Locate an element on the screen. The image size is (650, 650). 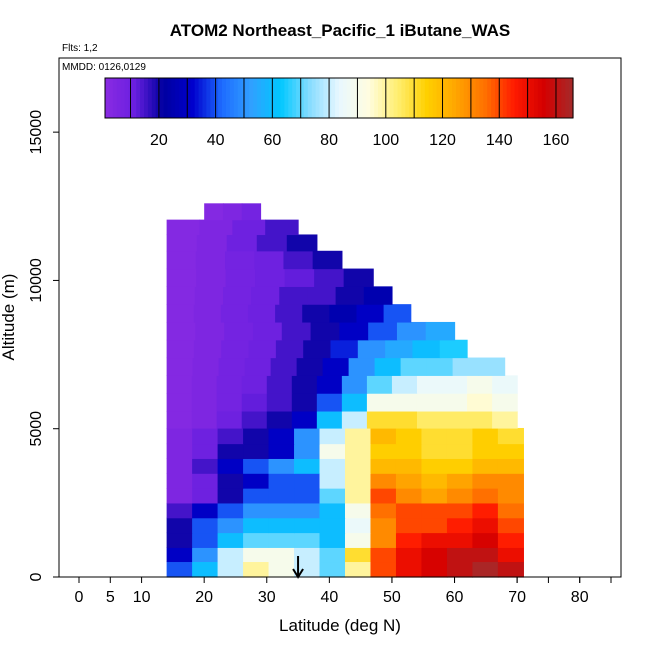
latitude-marker-arrow is located at coordinates (298, 567).